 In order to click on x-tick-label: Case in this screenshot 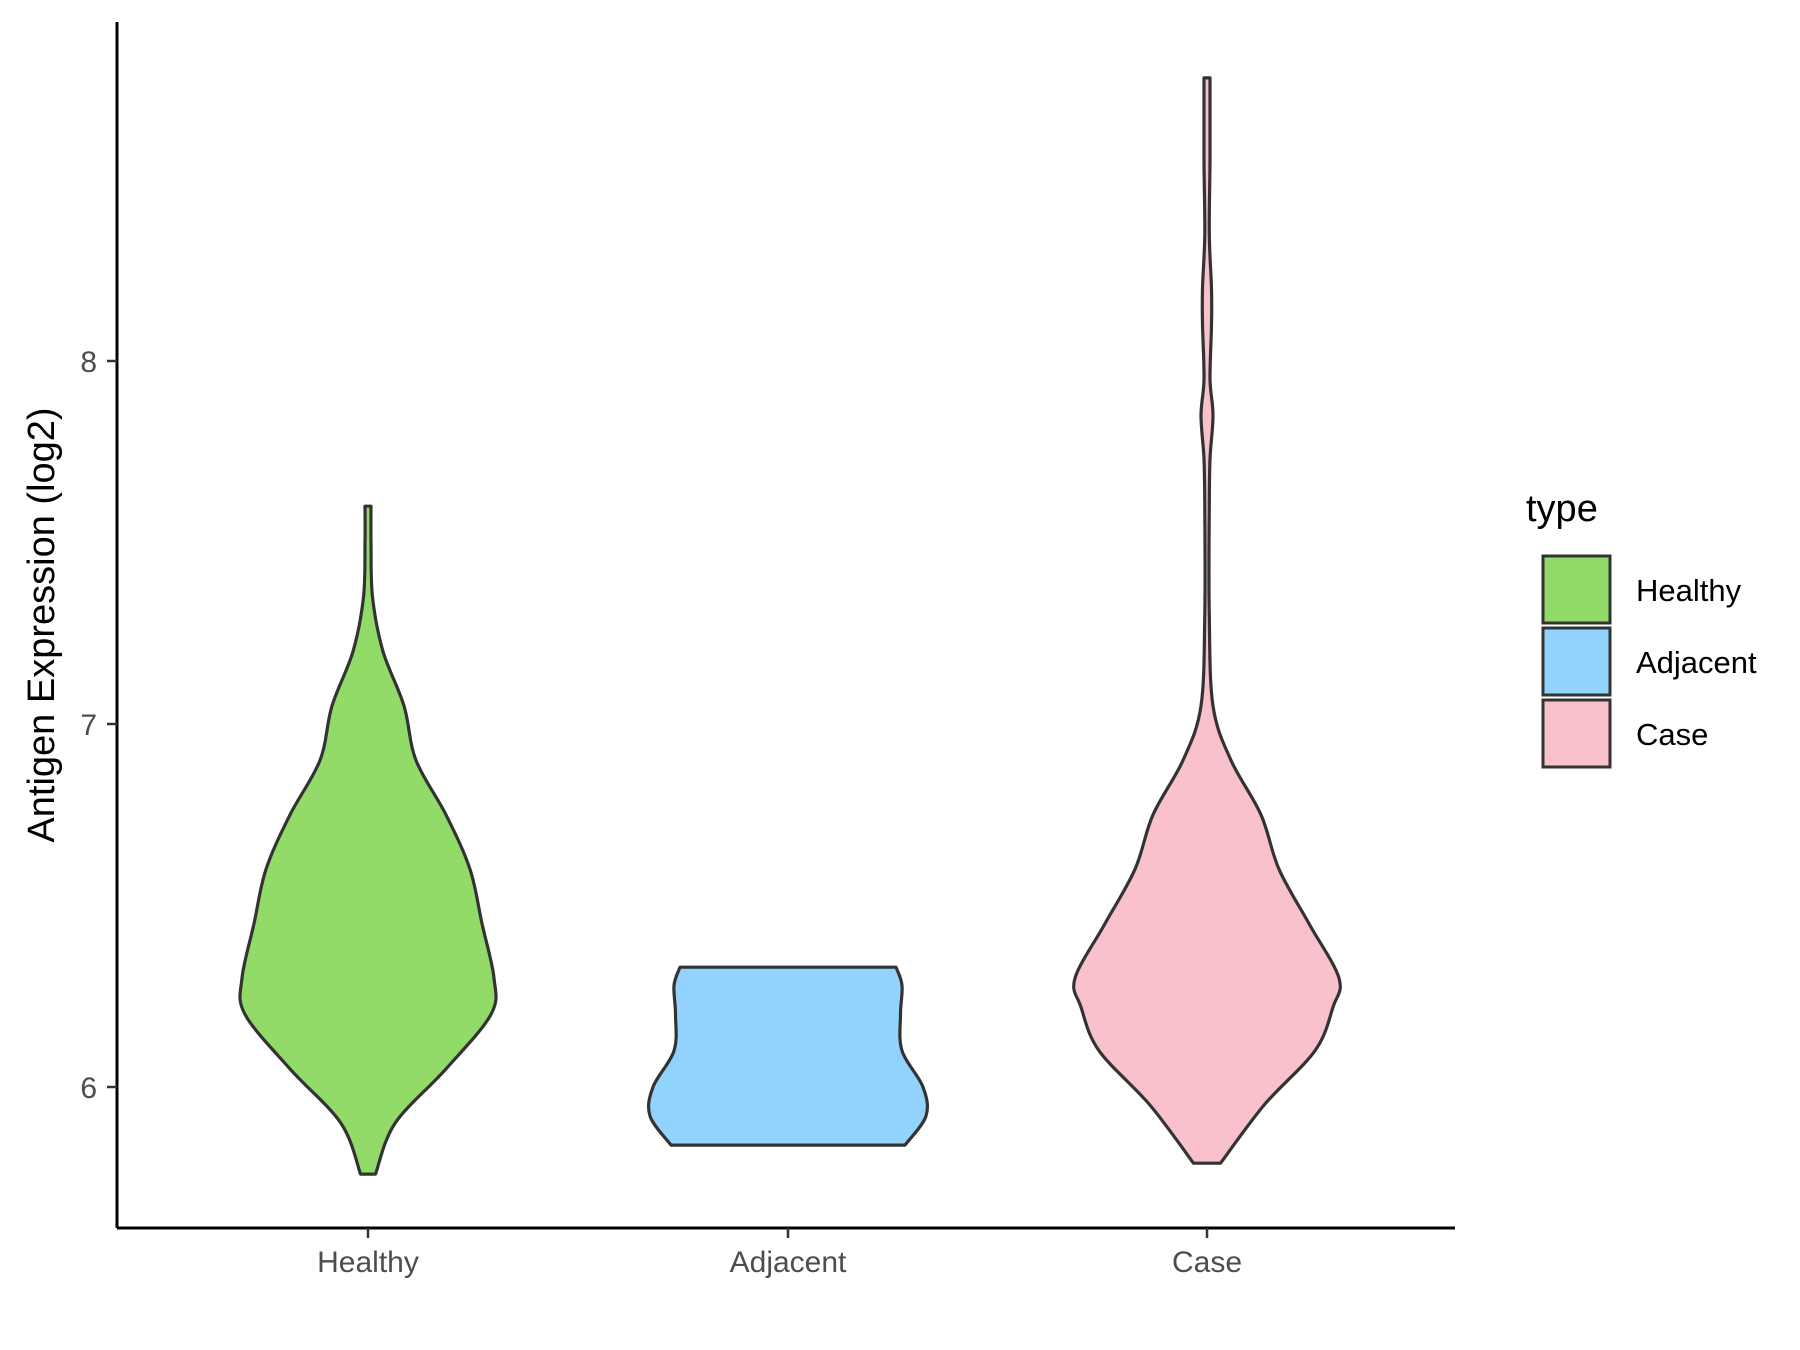, I will do `click(1207, 1262)`.